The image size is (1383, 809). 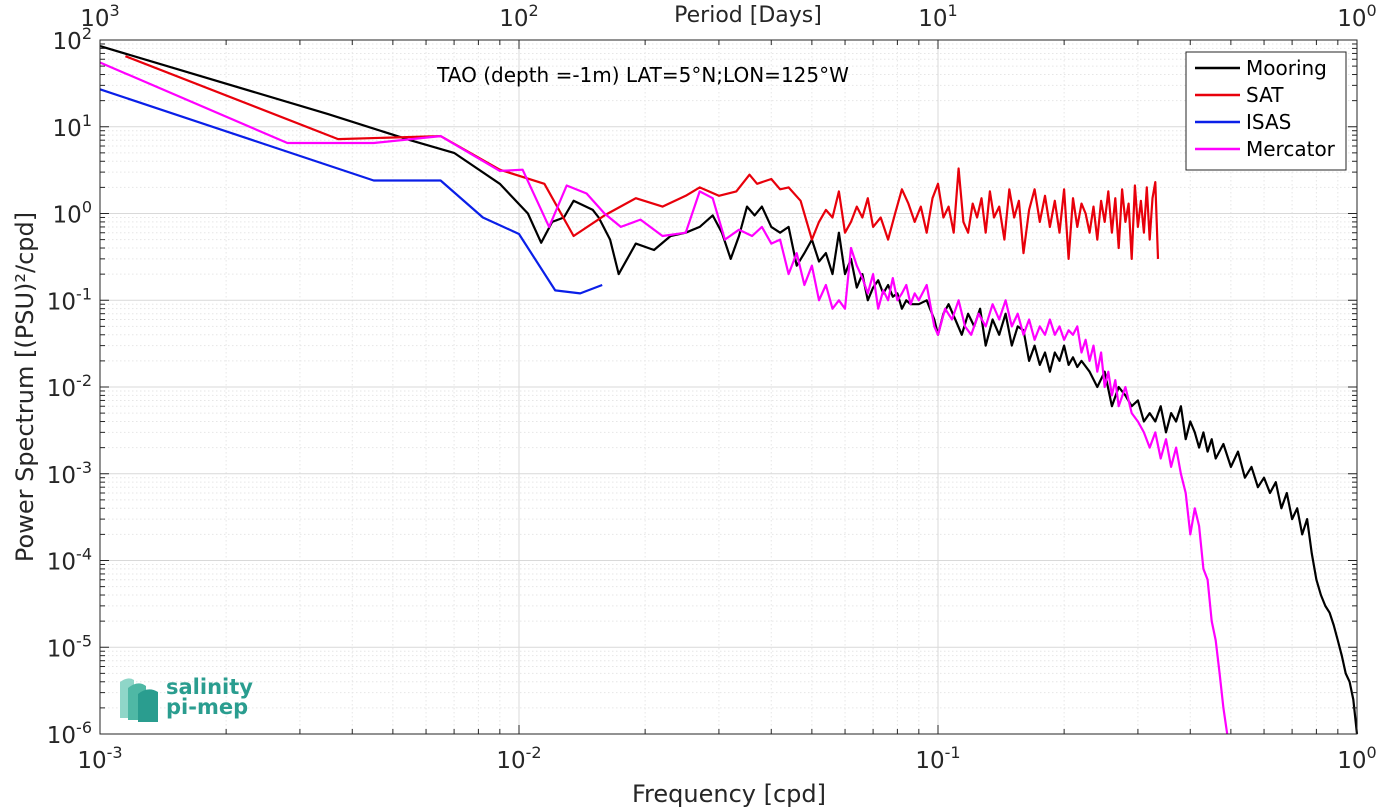 I want to click on y-tick-label: 10⁻³, so click(x=69, y=473).